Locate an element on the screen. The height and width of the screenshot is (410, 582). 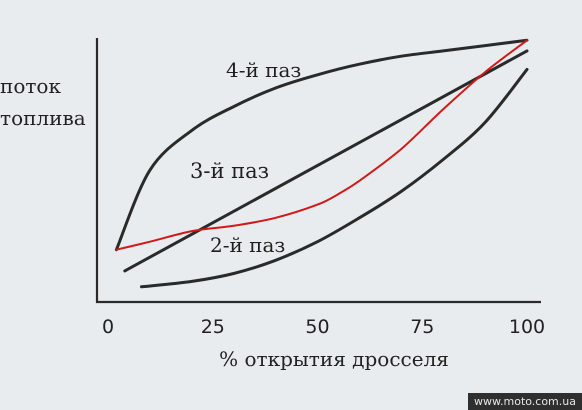
x-tick-label: 25 is located at coordinates (213, 327).